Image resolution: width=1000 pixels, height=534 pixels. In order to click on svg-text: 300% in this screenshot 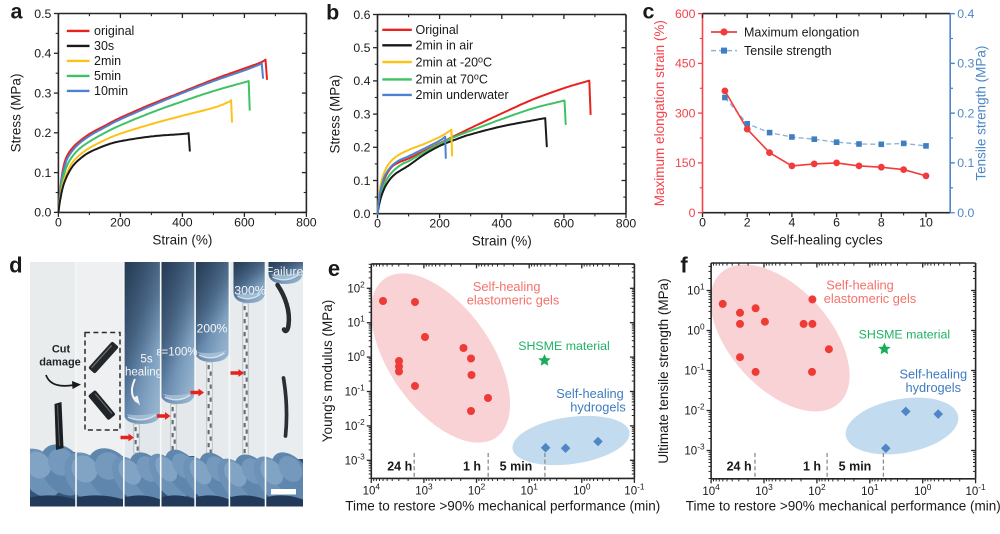, I will do `click(250, 291)`.